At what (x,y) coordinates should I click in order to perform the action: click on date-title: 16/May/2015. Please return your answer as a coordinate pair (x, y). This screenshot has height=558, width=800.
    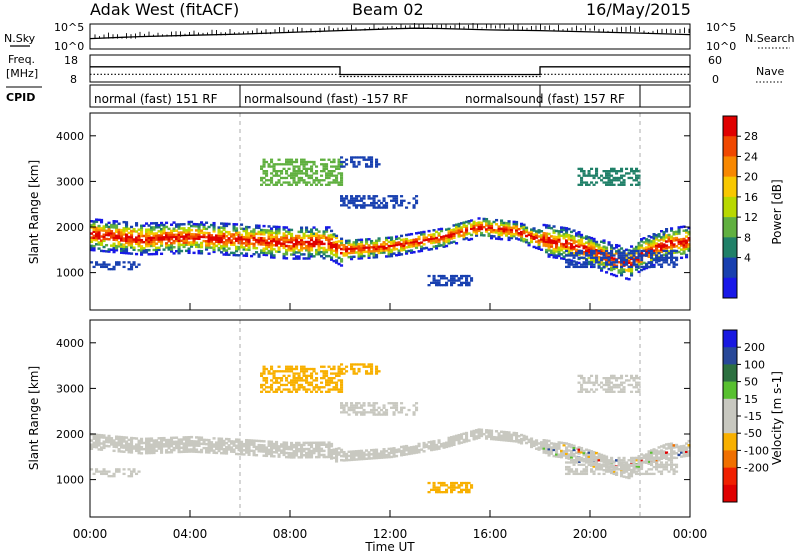
    Looking at the image, I should click on (638, 9).